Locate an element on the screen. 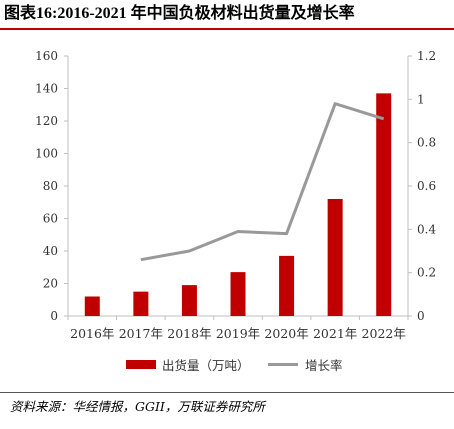 The height and width of the screenshot is (429, 454). right-tick-label: 0 is located at coordinates (421, 316).